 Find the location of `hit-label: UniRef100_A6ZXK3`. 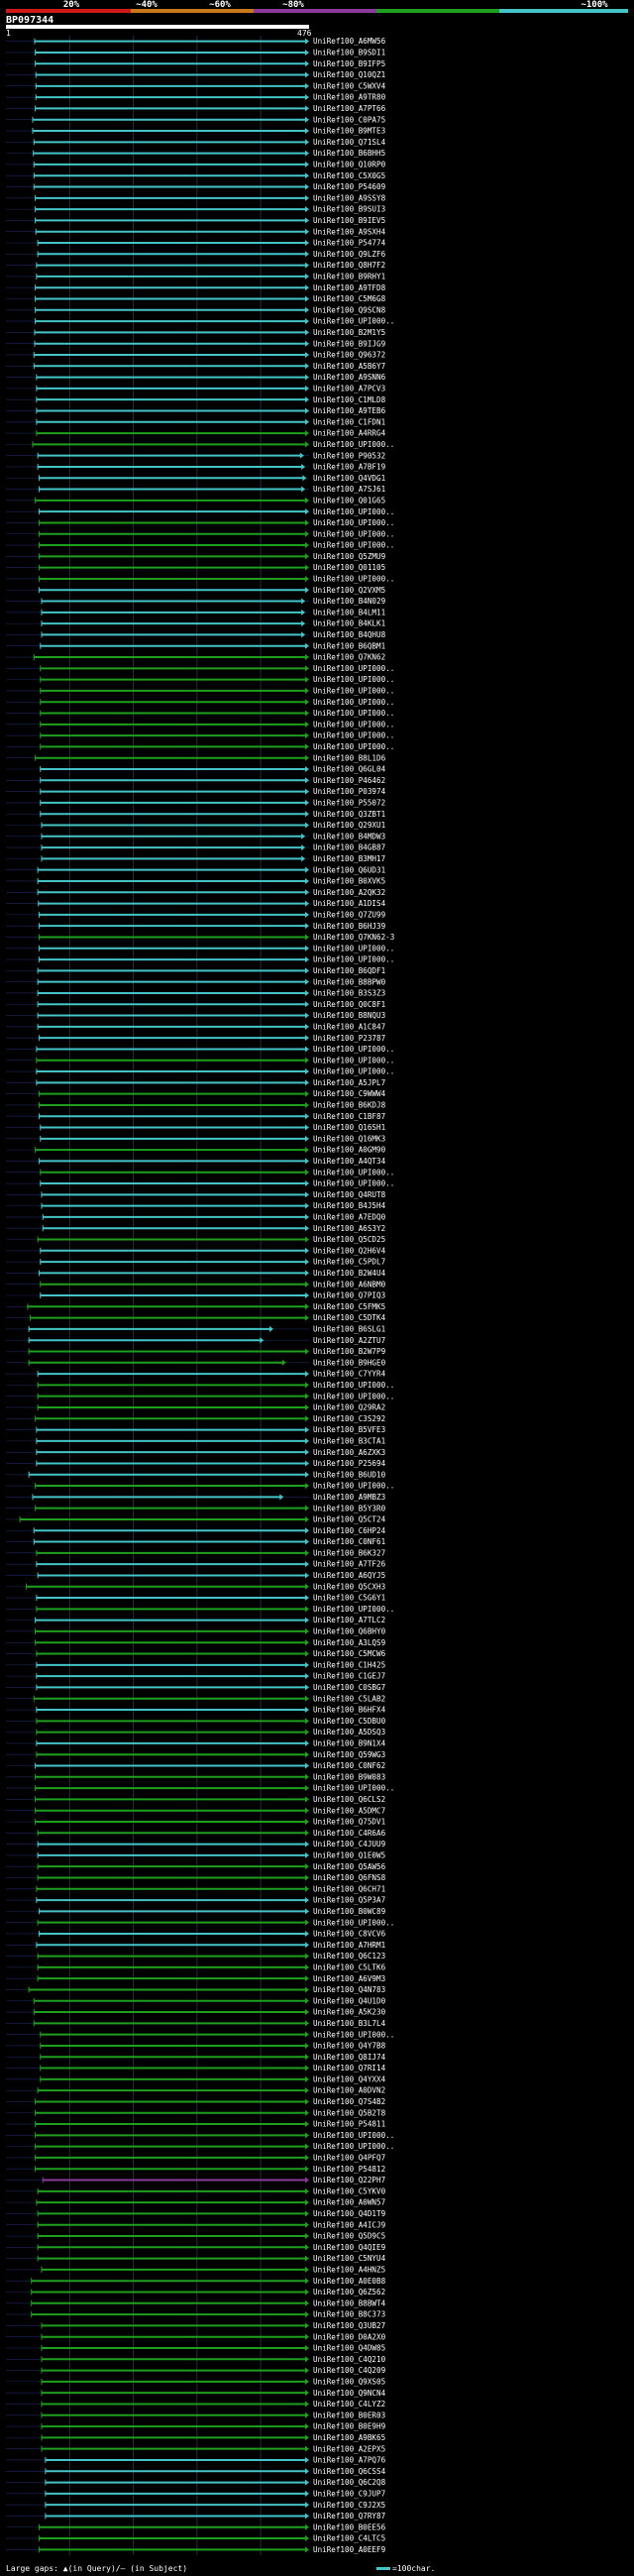

hit-label: UniRef100_A6ZXK3 is located at coordinates (349, 1452).